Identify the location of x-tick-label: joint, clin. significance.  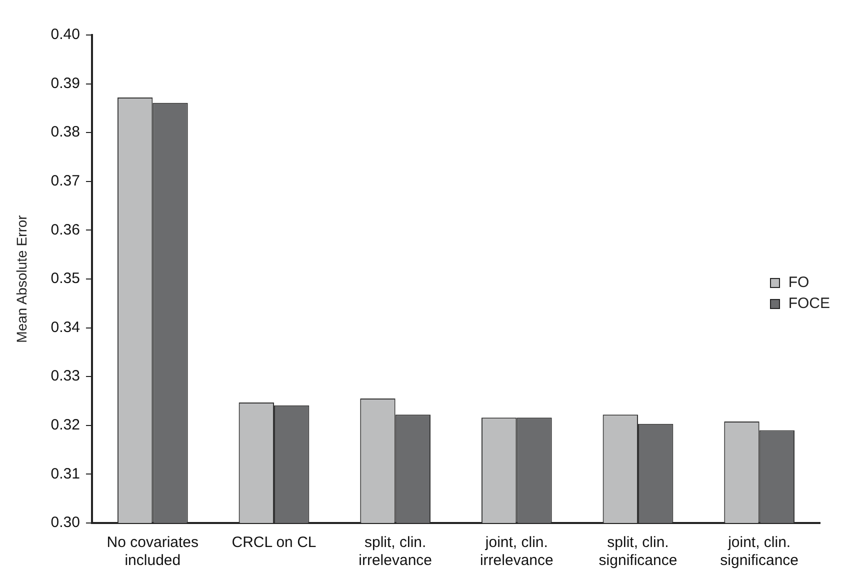
(759, 552).